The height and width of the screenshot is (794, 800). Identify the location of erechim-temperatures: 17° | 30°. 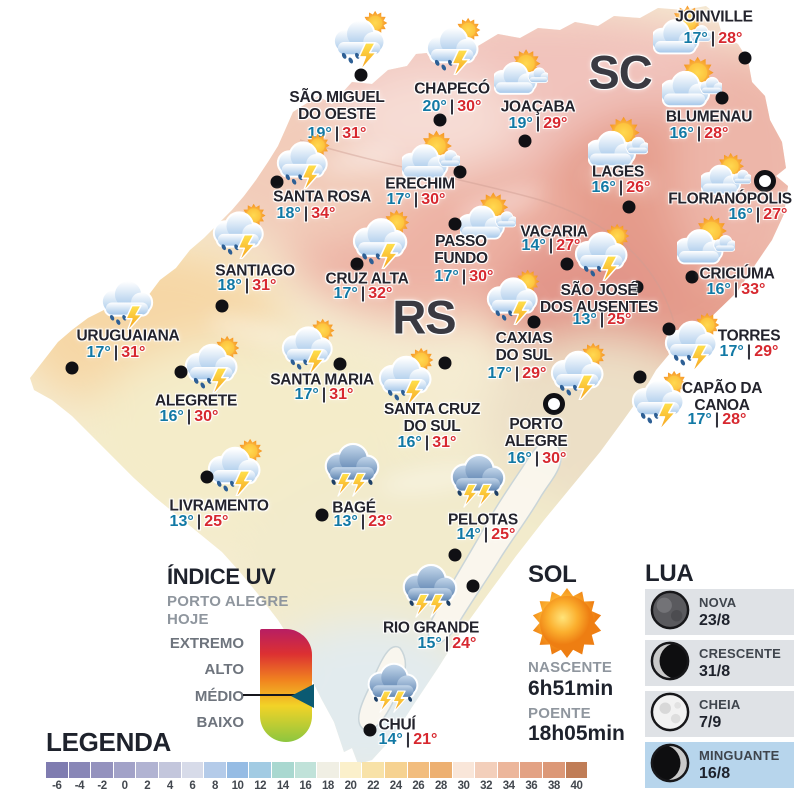
(416, 199).